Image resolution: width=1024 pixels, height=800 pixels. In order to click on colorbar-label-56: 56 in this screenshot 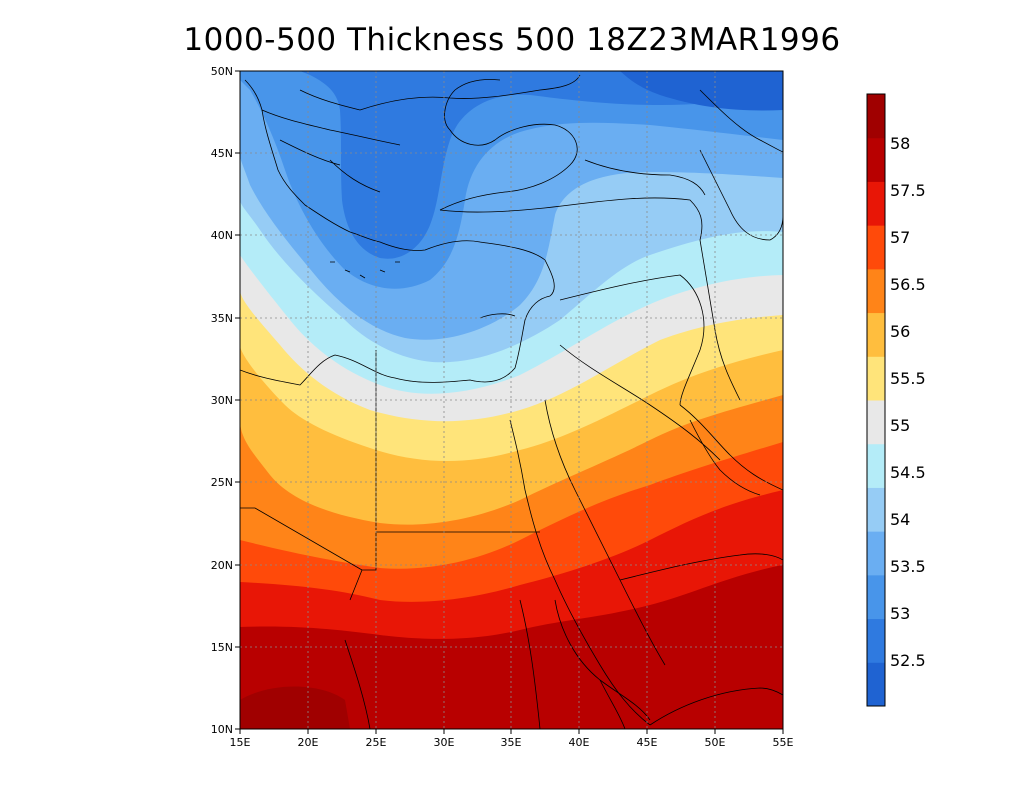, I will do `click(900, 331)`.